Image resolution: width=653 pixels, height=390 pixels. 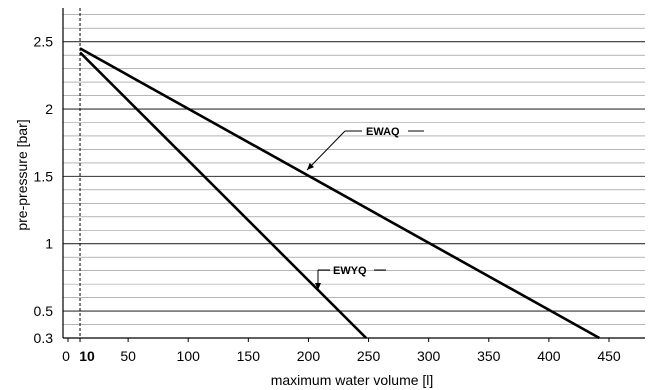 What do you see at coordinates (128, 356) in the screenshot?
I see `x-tick-label: 50` at bounding box center [128, 356].